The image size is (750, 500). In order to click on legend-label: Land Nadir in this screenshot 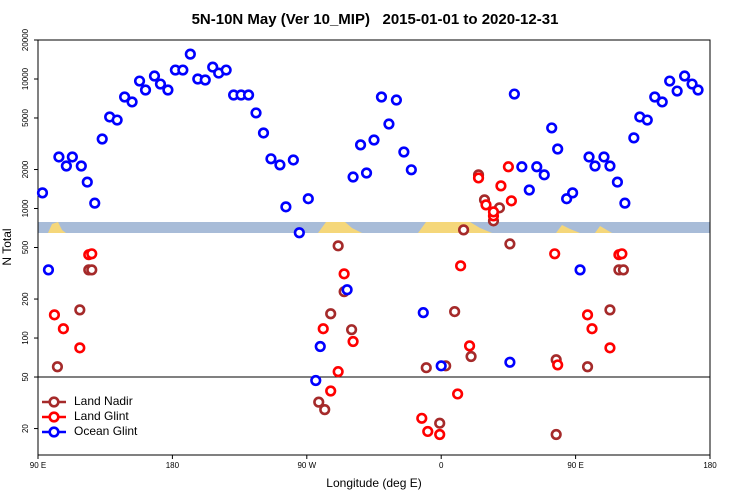, I will do `click(103, 401)`.